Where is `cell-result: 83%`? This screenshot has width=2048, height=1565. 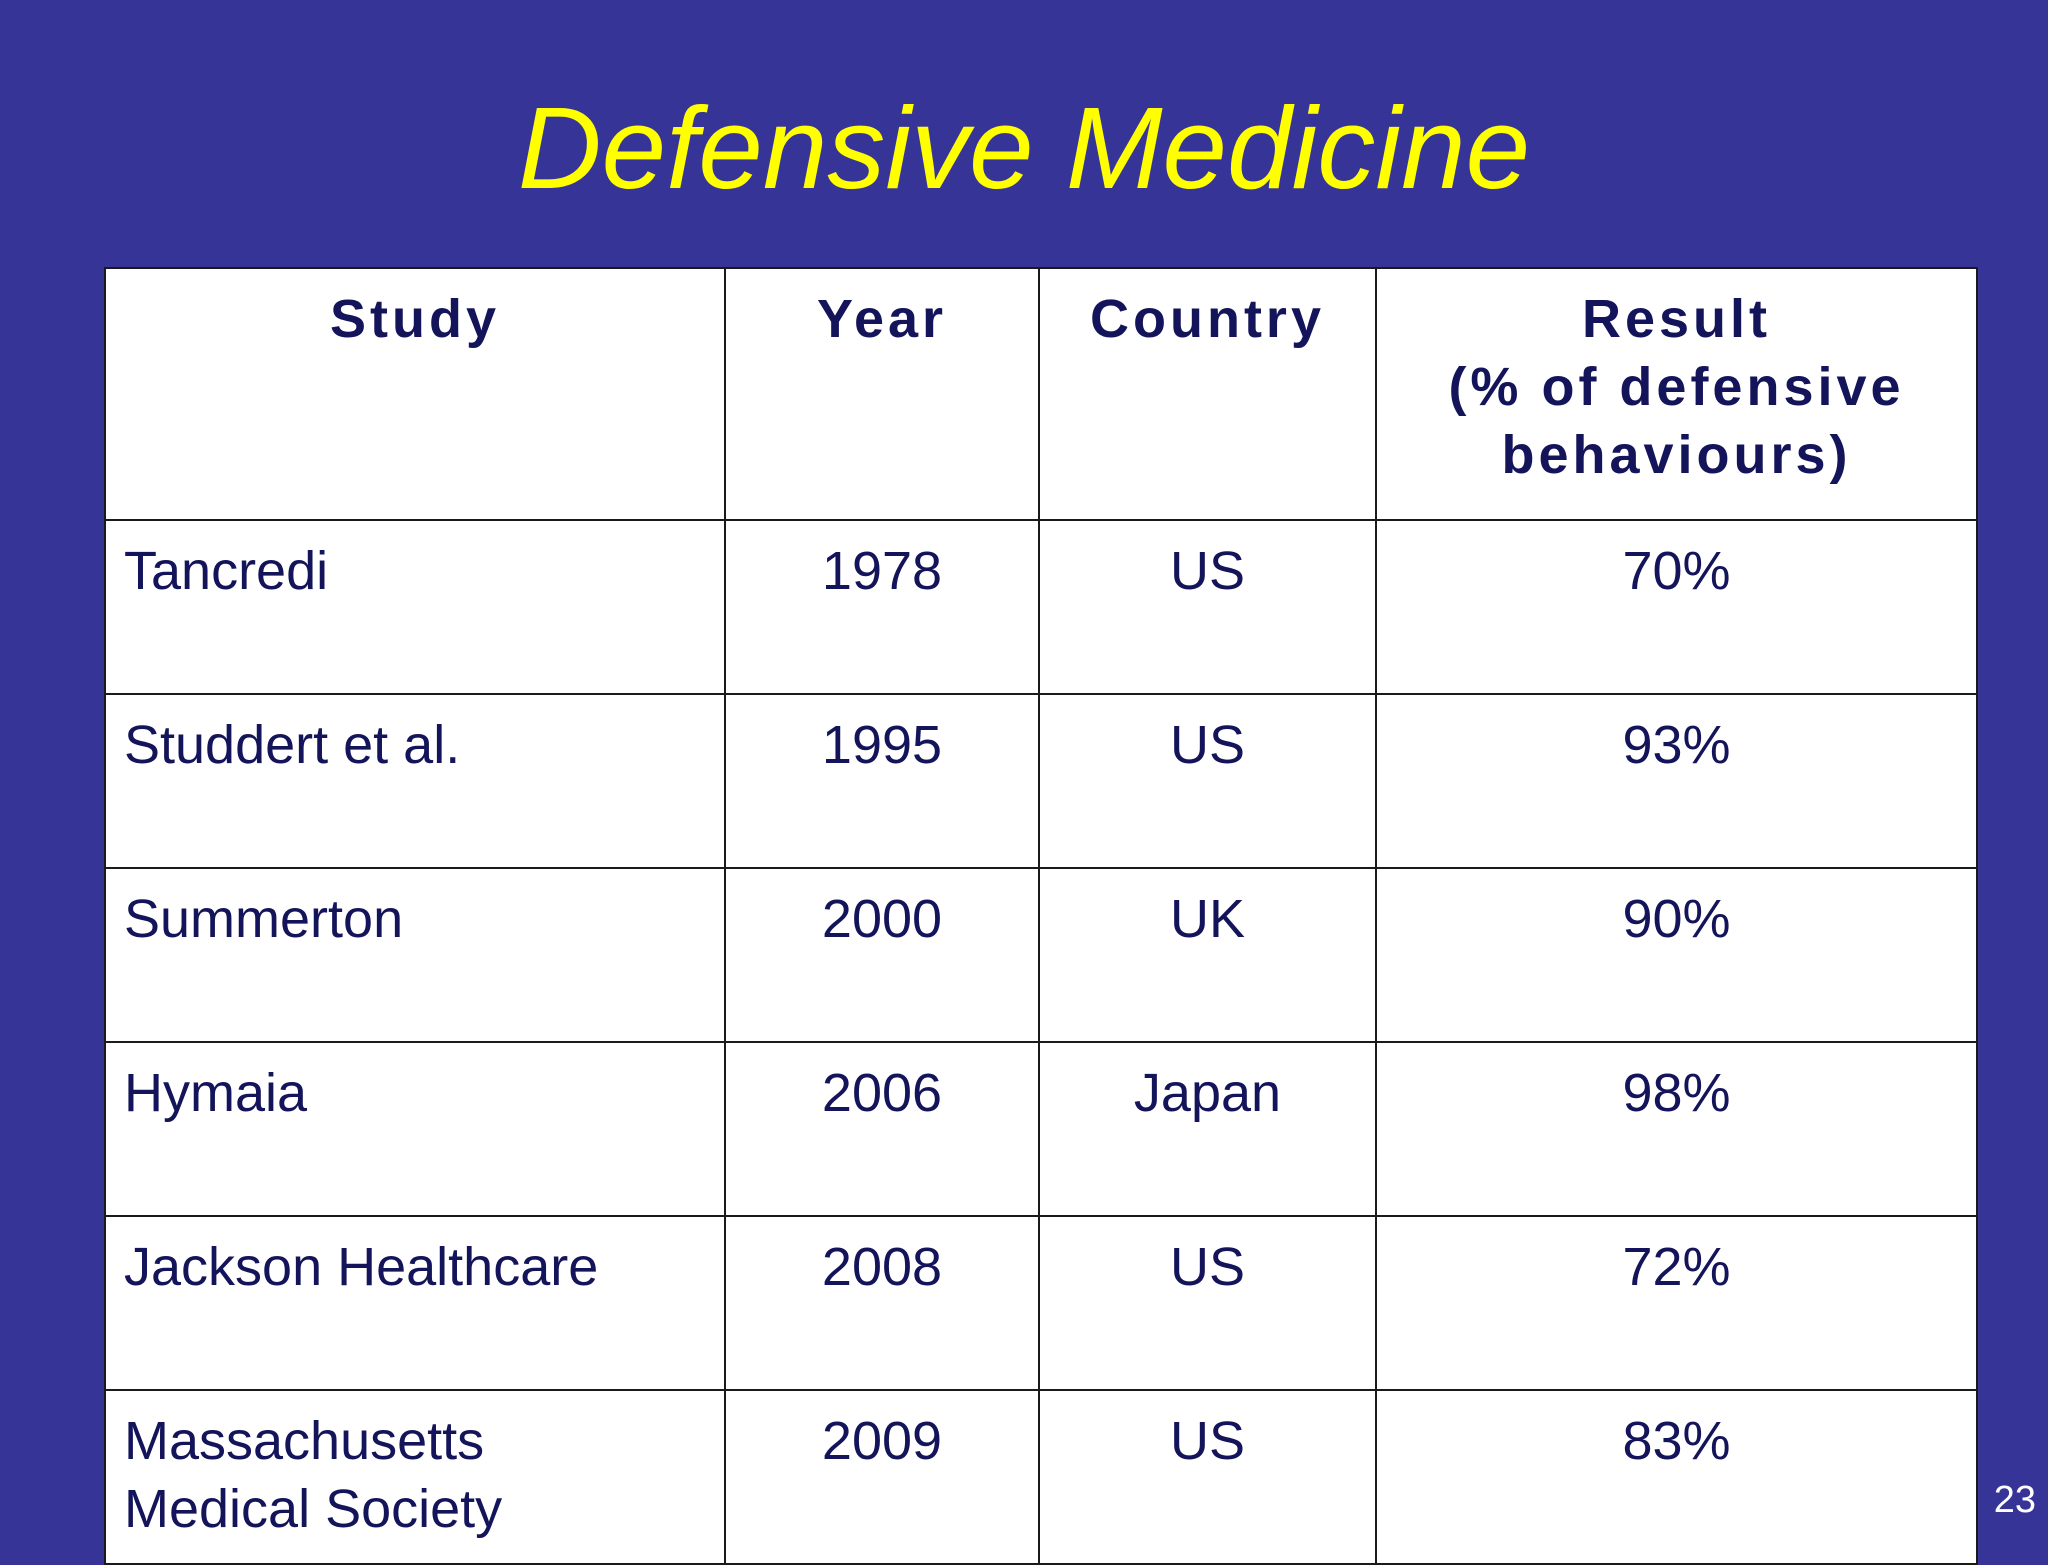
cell-result: 83% is located at coordinates (1676, 1477).